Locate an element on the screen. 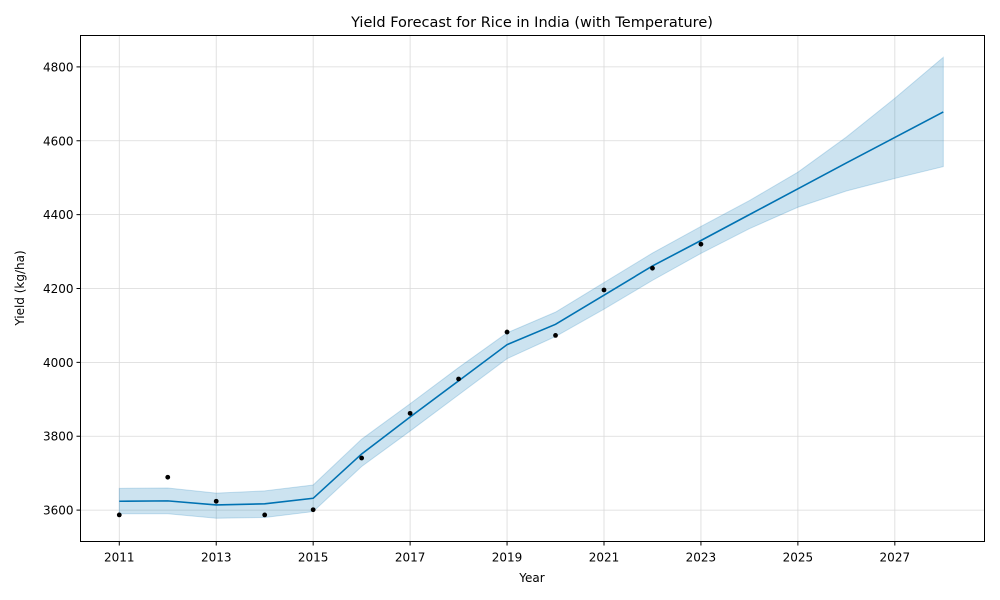 The height and width of the screenshot is (600, 1000). x-tick-label: 2015 is located at coordinates (313, 558).